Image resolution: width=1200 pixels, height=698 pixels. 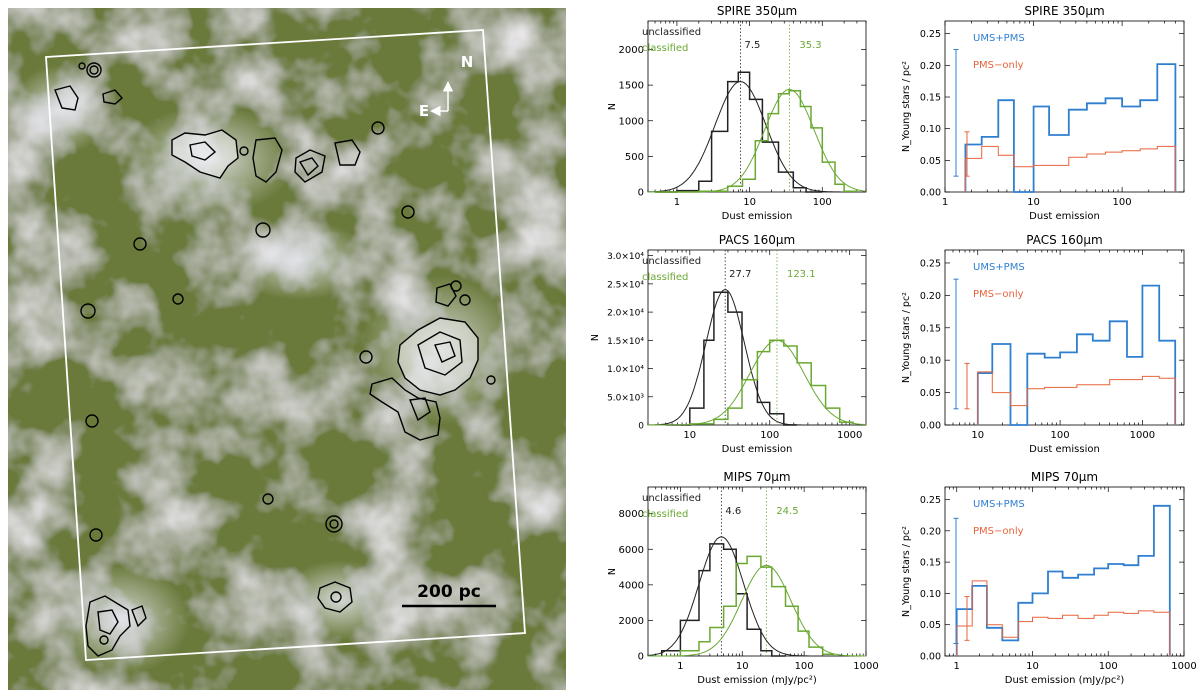 I want to click on compass-east-label: E, so click(x=424, y=111).